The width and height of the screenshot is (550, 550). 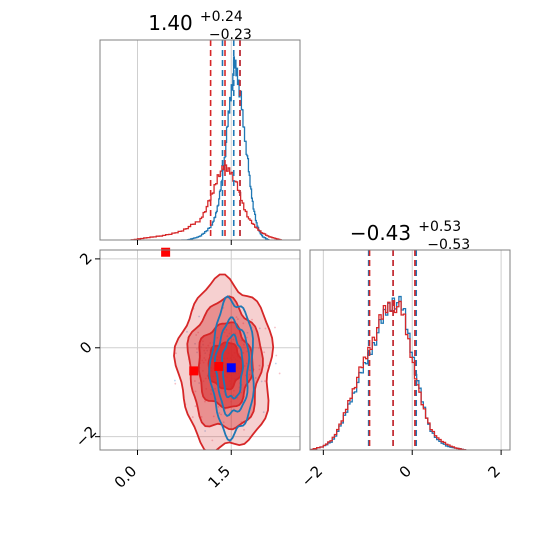 I want to click on x-tick-label: 0.0, so click(x=126, y=477).